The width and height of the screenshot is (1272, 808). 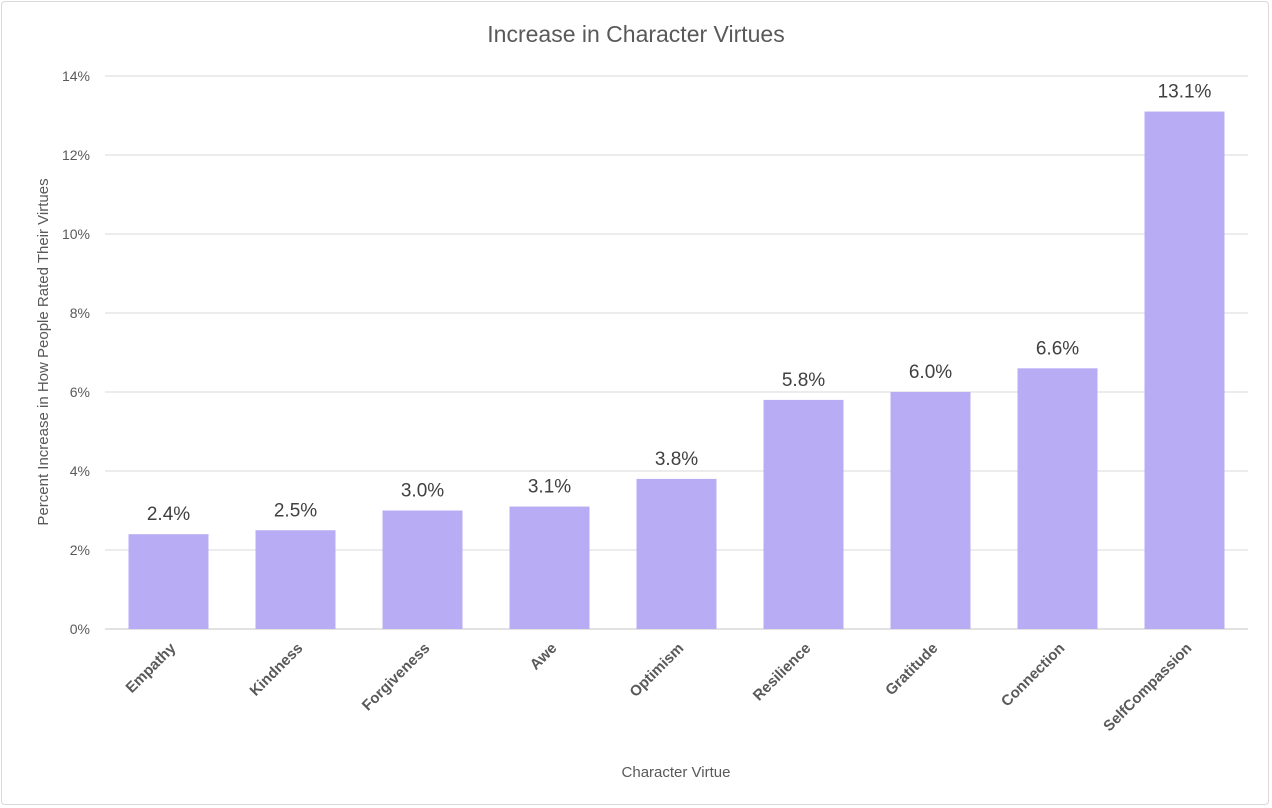 I want to click on data-label: 5.8%, so click(x=803, y=380).